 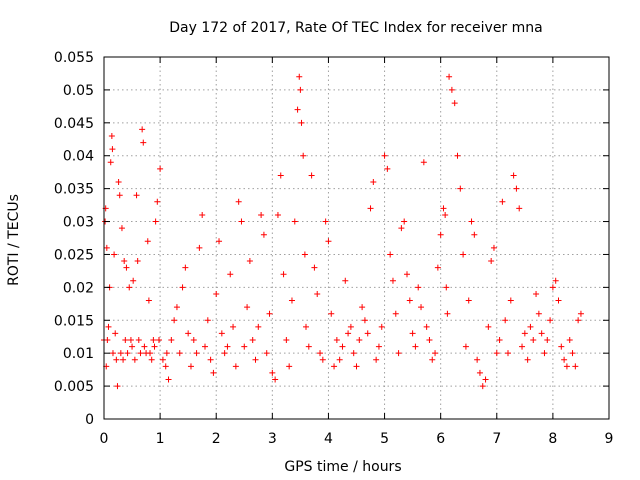 What do you see at coordinates (496, 439) in the screenshot?
I see `x-tick-label: 7` at bounding box center [496, 439].